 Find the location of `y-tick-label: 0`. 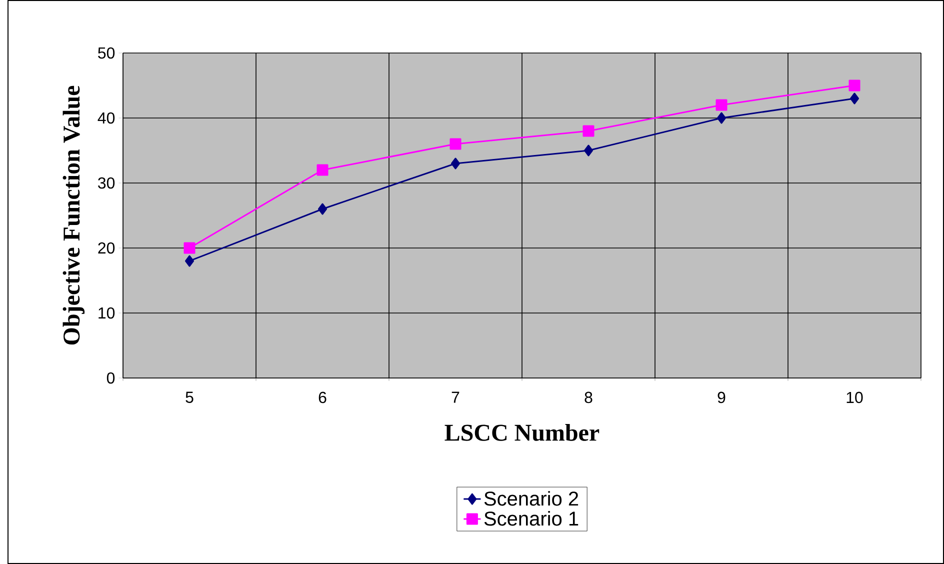

y-tick-label: 0 is located at coordinates (110, 378).